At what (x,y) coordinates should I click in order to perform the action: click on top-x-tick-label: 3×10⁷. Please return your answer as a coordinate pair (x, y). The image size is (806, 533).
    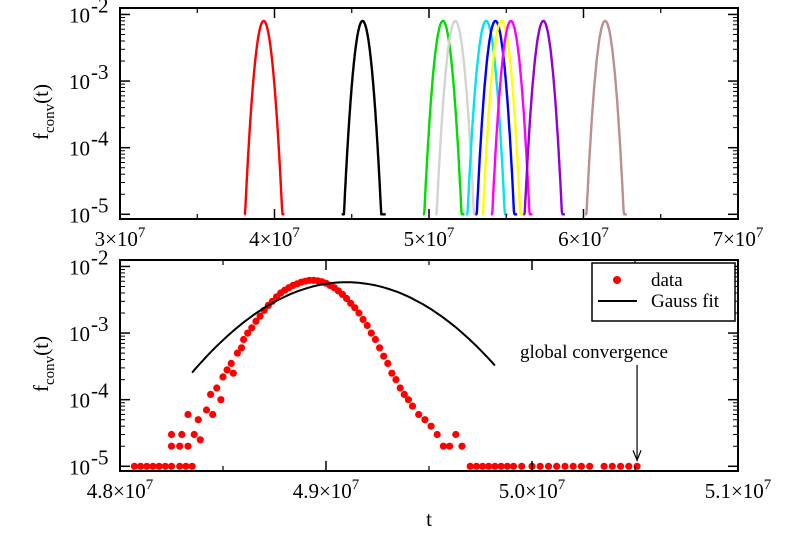
    Looking at the image, I should click on (120, 238).